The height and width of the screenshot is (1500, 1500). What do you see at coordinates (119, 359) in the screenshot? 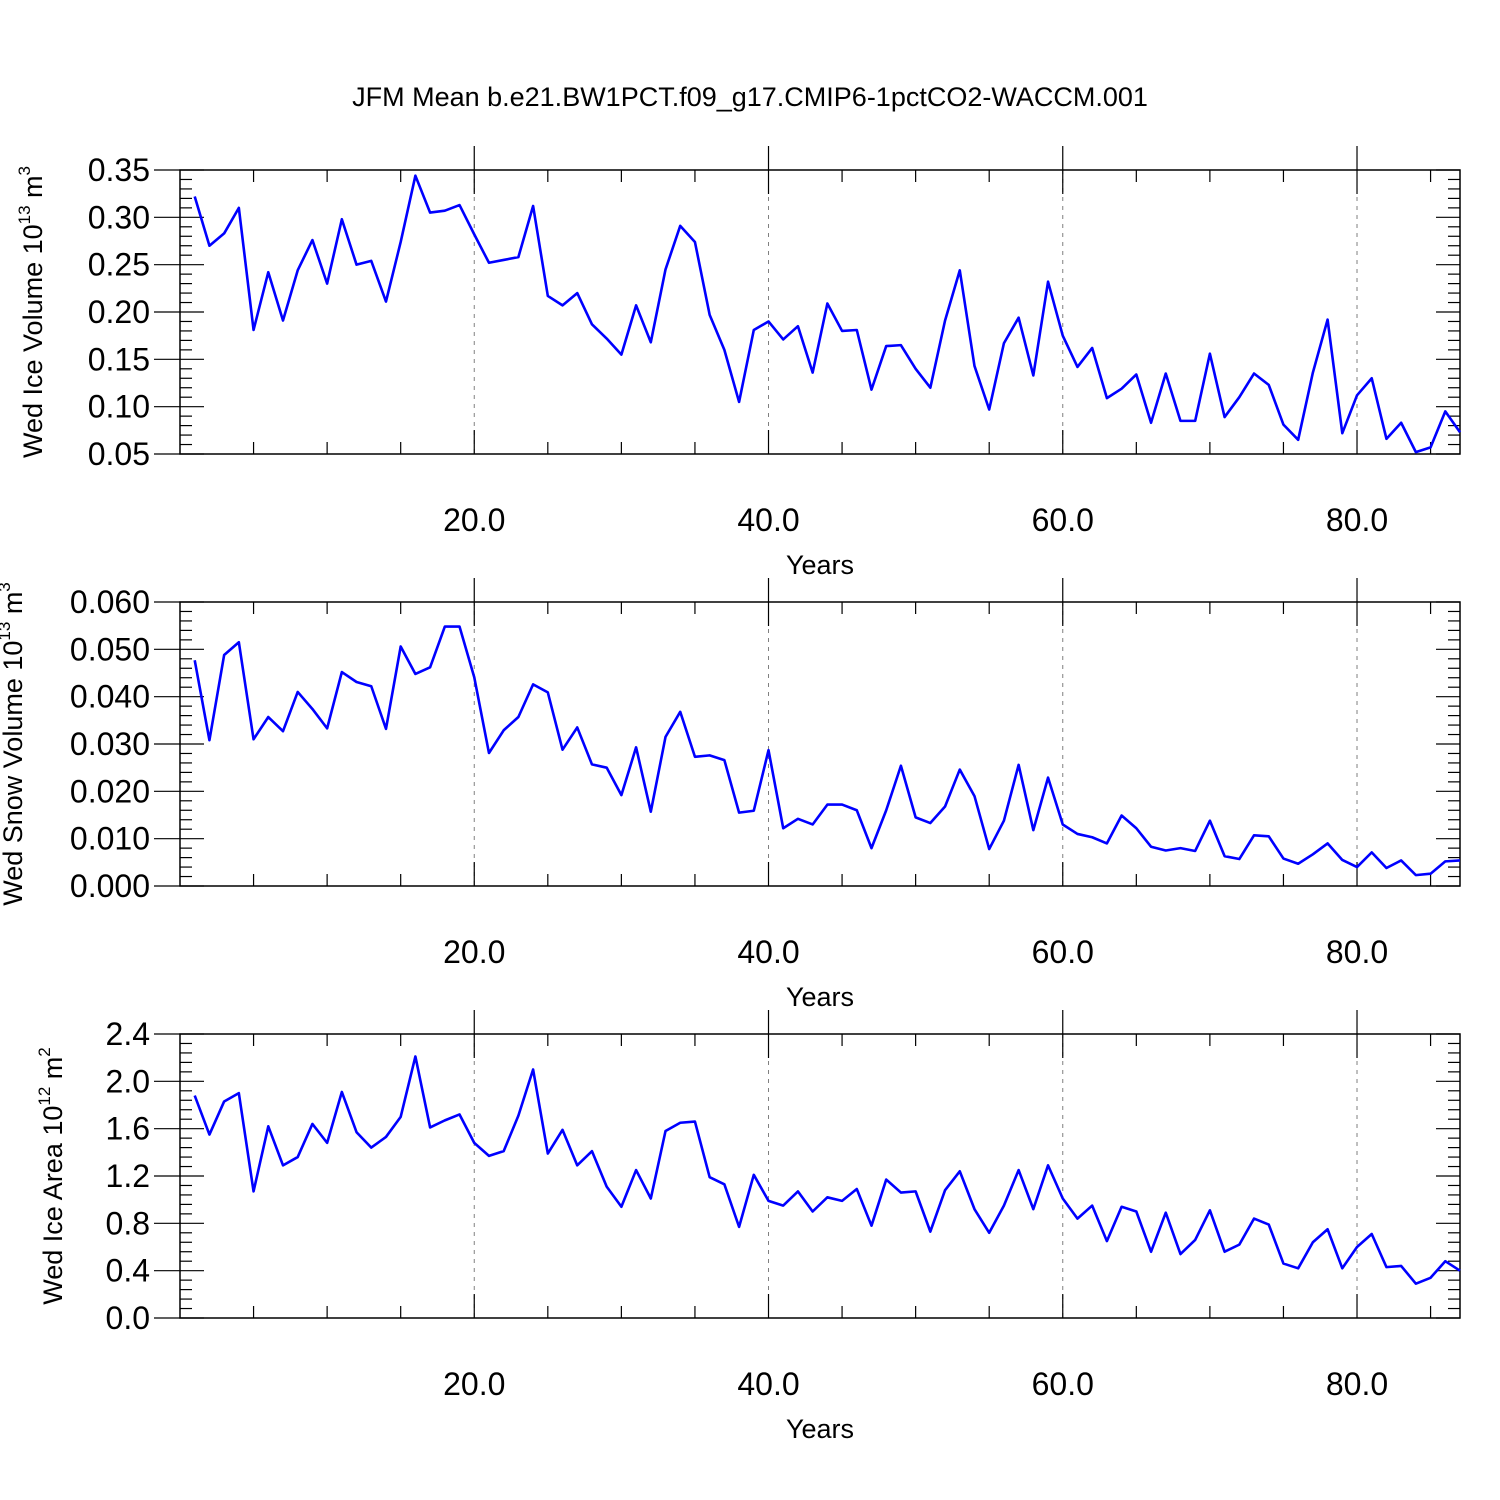
I see `y-tick-label: 0.15` at bounding box center [119, 359].